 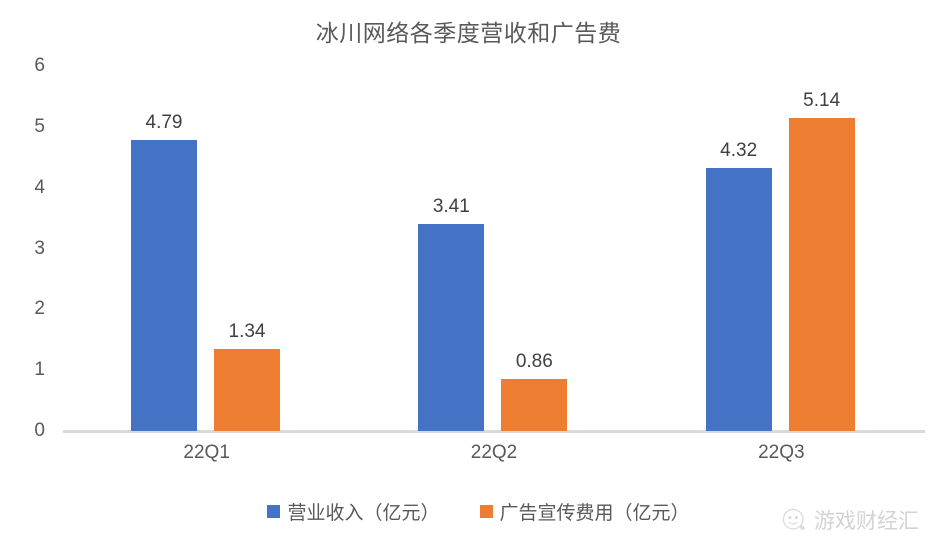 I want to click on bar-22q1-series-1: 1.34, so click(x=247, y=376).